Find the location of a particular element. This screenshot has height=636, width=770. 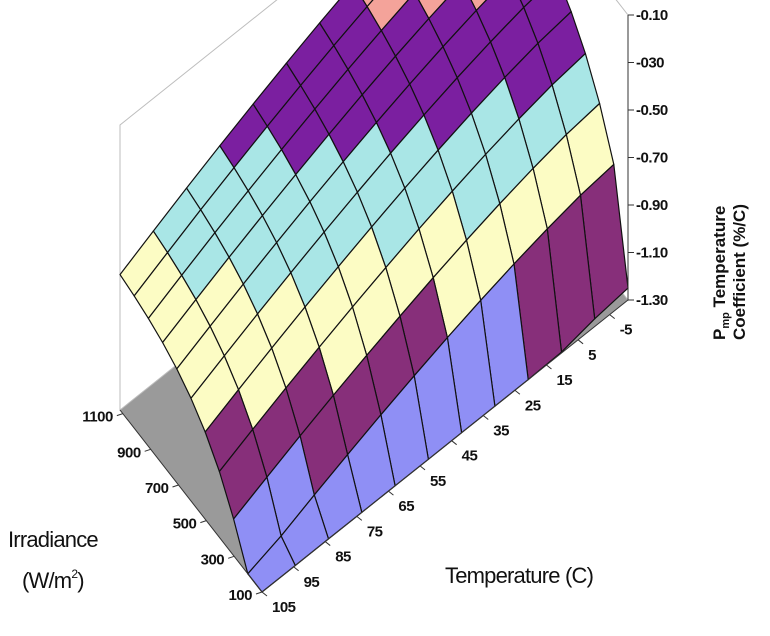

y-axis-title-line1: Irradiance is located at coordinates (53, 539).